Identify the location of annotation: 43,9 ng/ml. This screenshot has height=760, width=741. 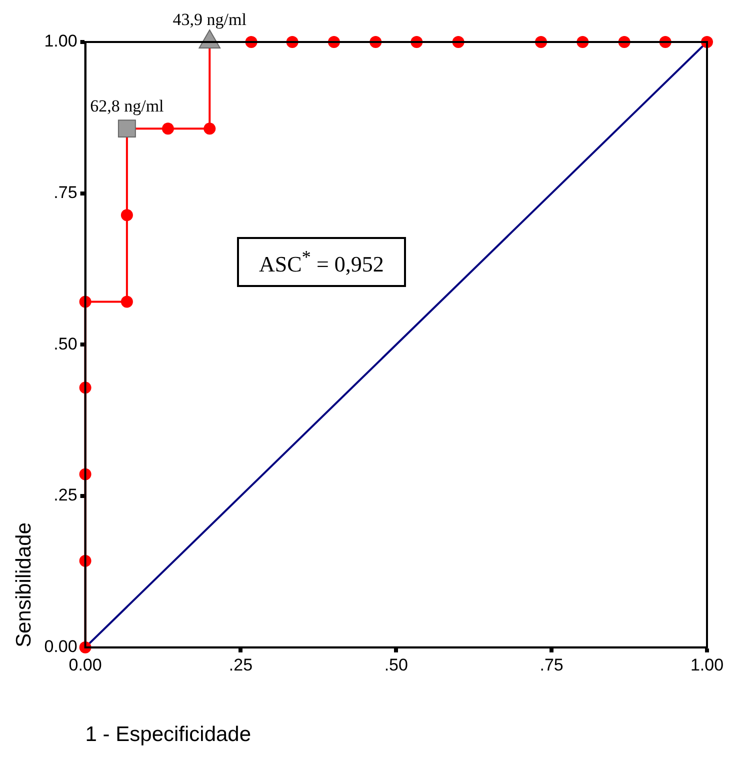
(209, 19).